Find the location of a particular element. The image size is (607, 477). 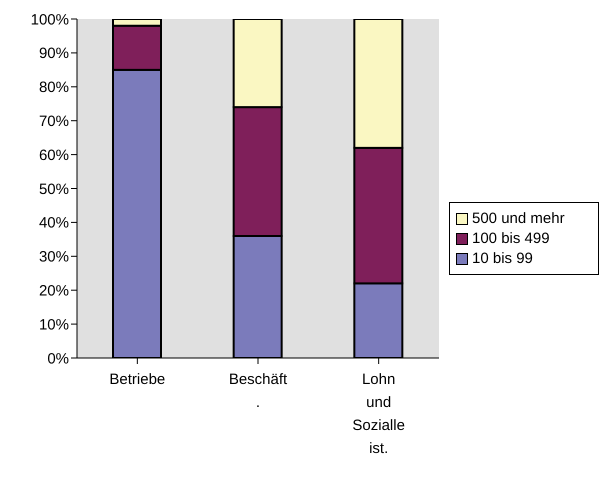

y-tick-label: 0% is located at coordinates (58, 359).